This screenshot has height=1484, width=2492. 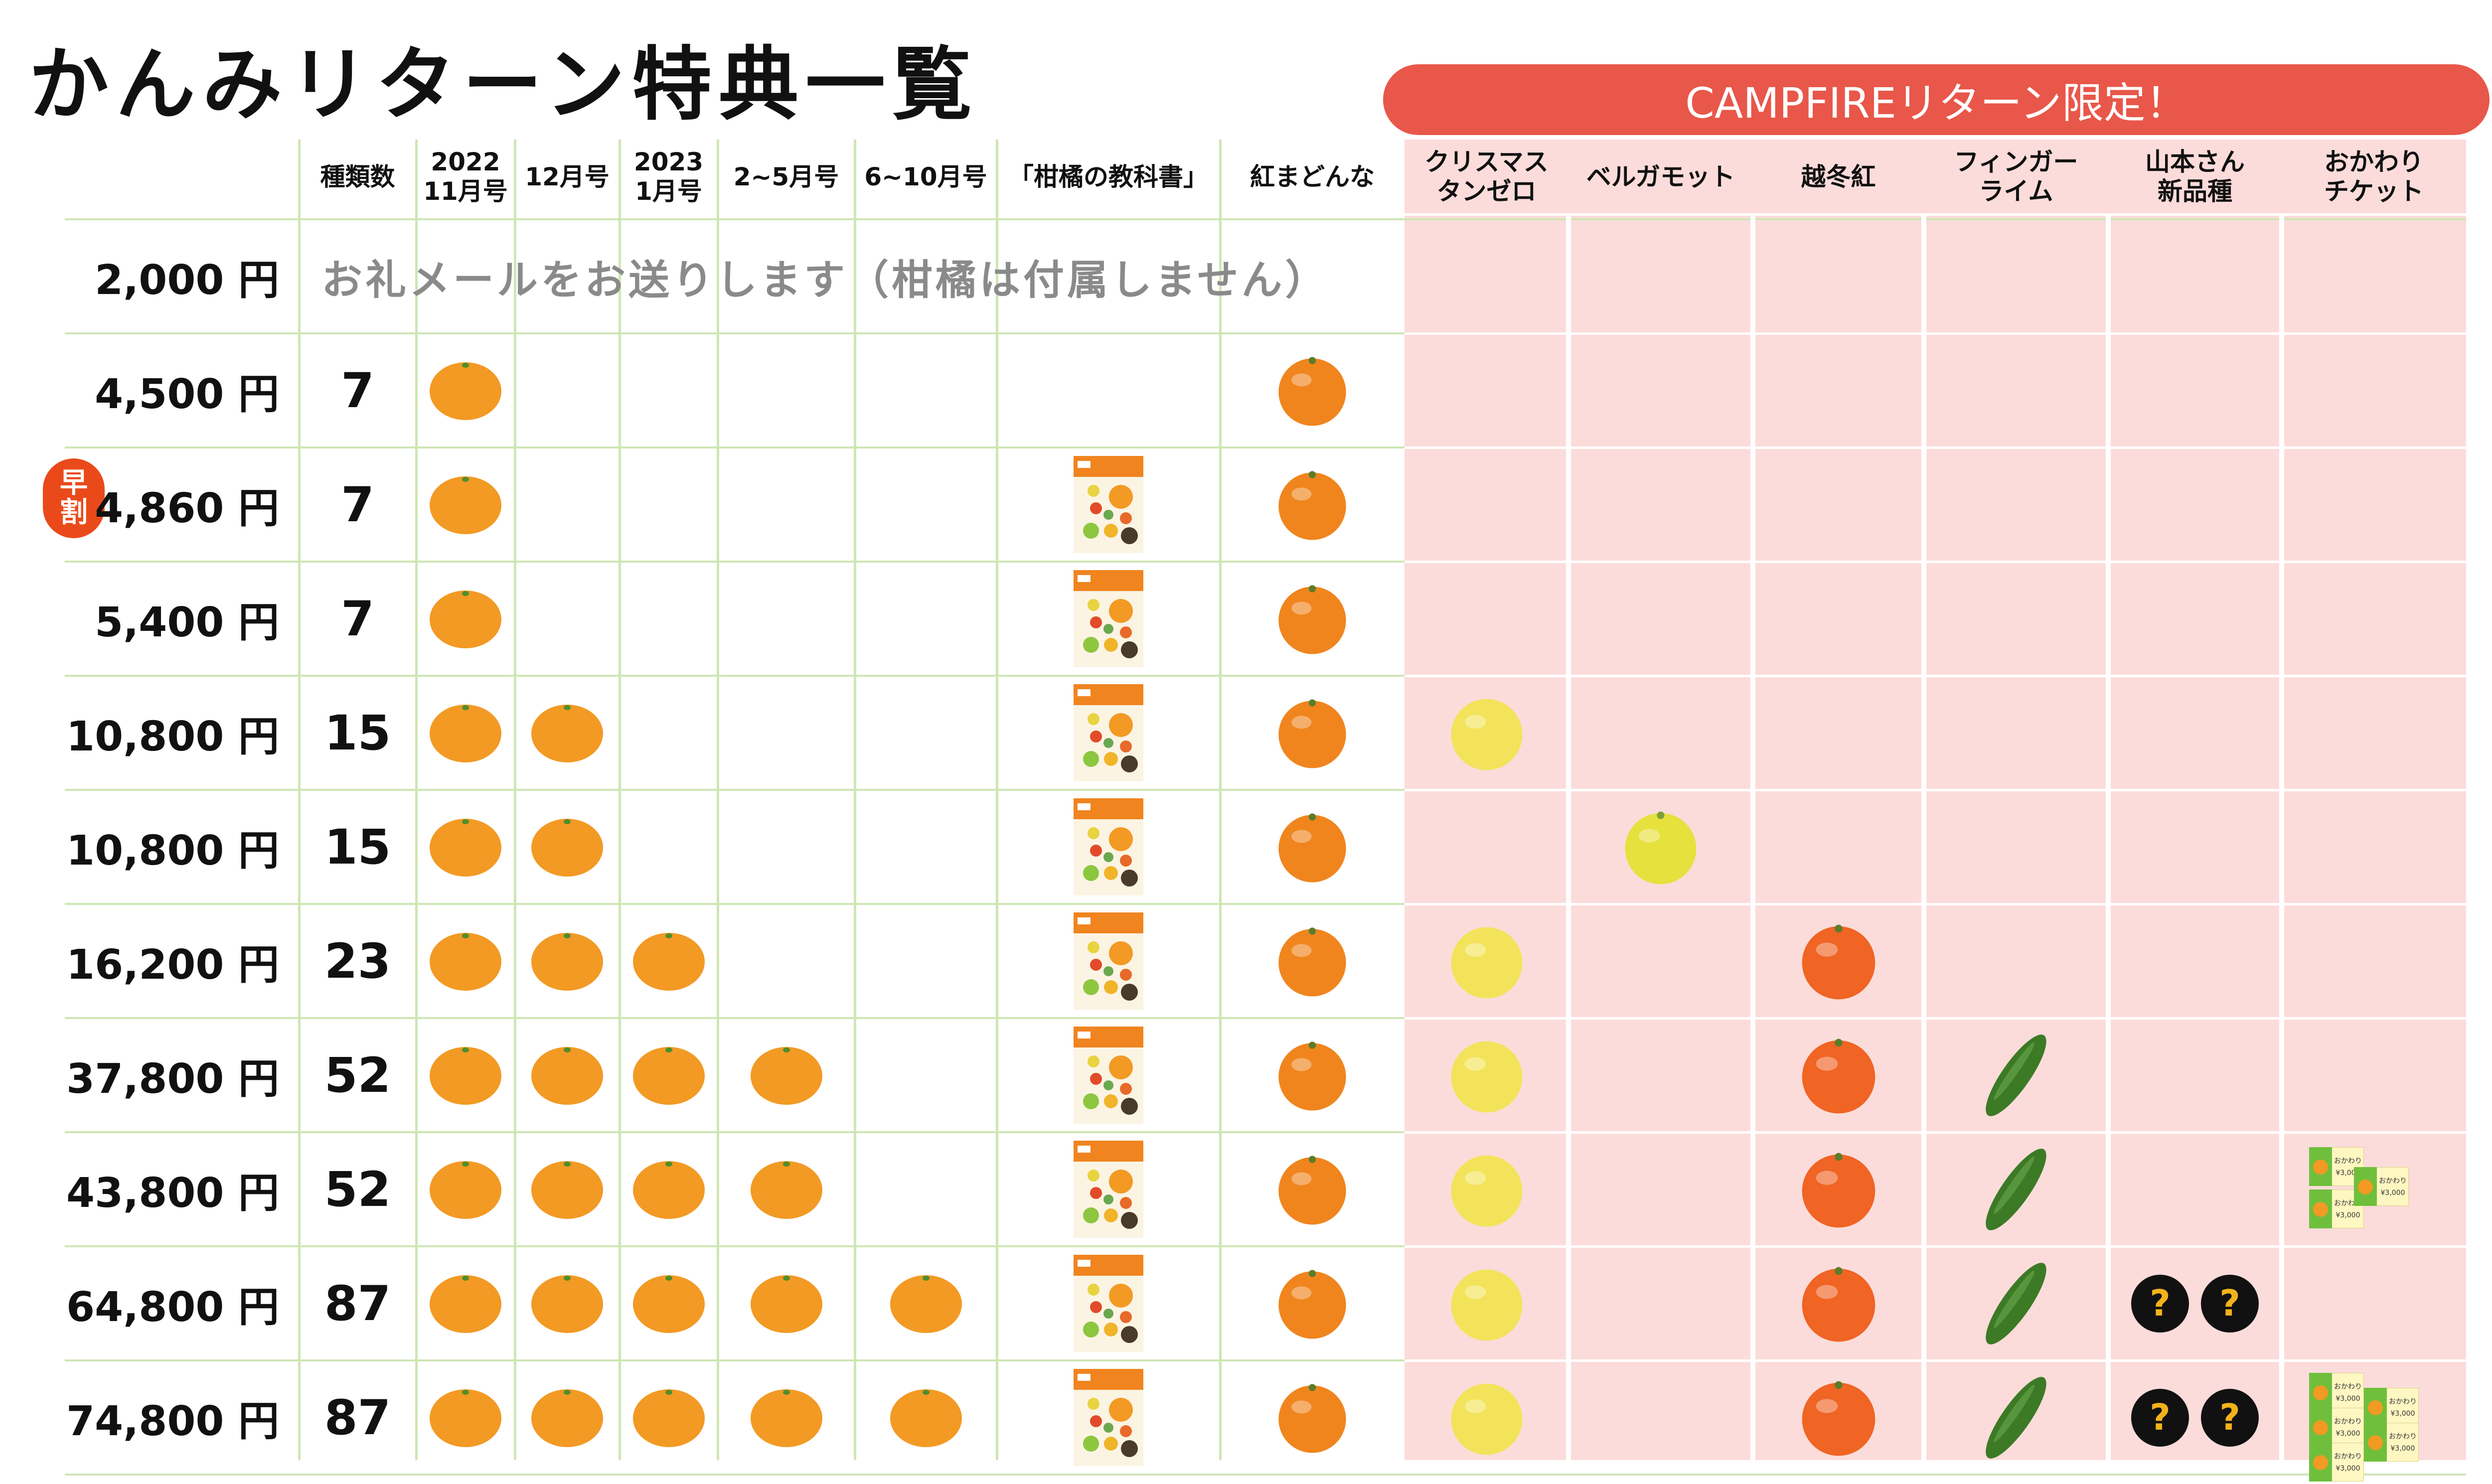 I want to click on column-header: ベルガモット, so click(x=1660, y=176).